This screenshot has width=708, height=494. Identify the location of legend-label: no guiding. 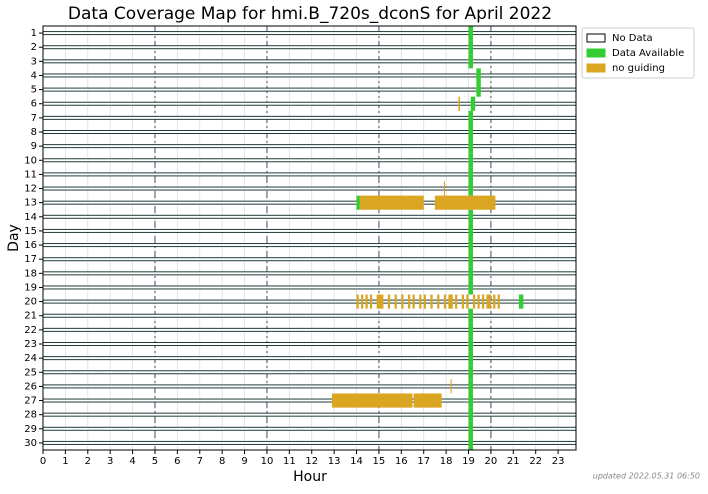
(638, 68).